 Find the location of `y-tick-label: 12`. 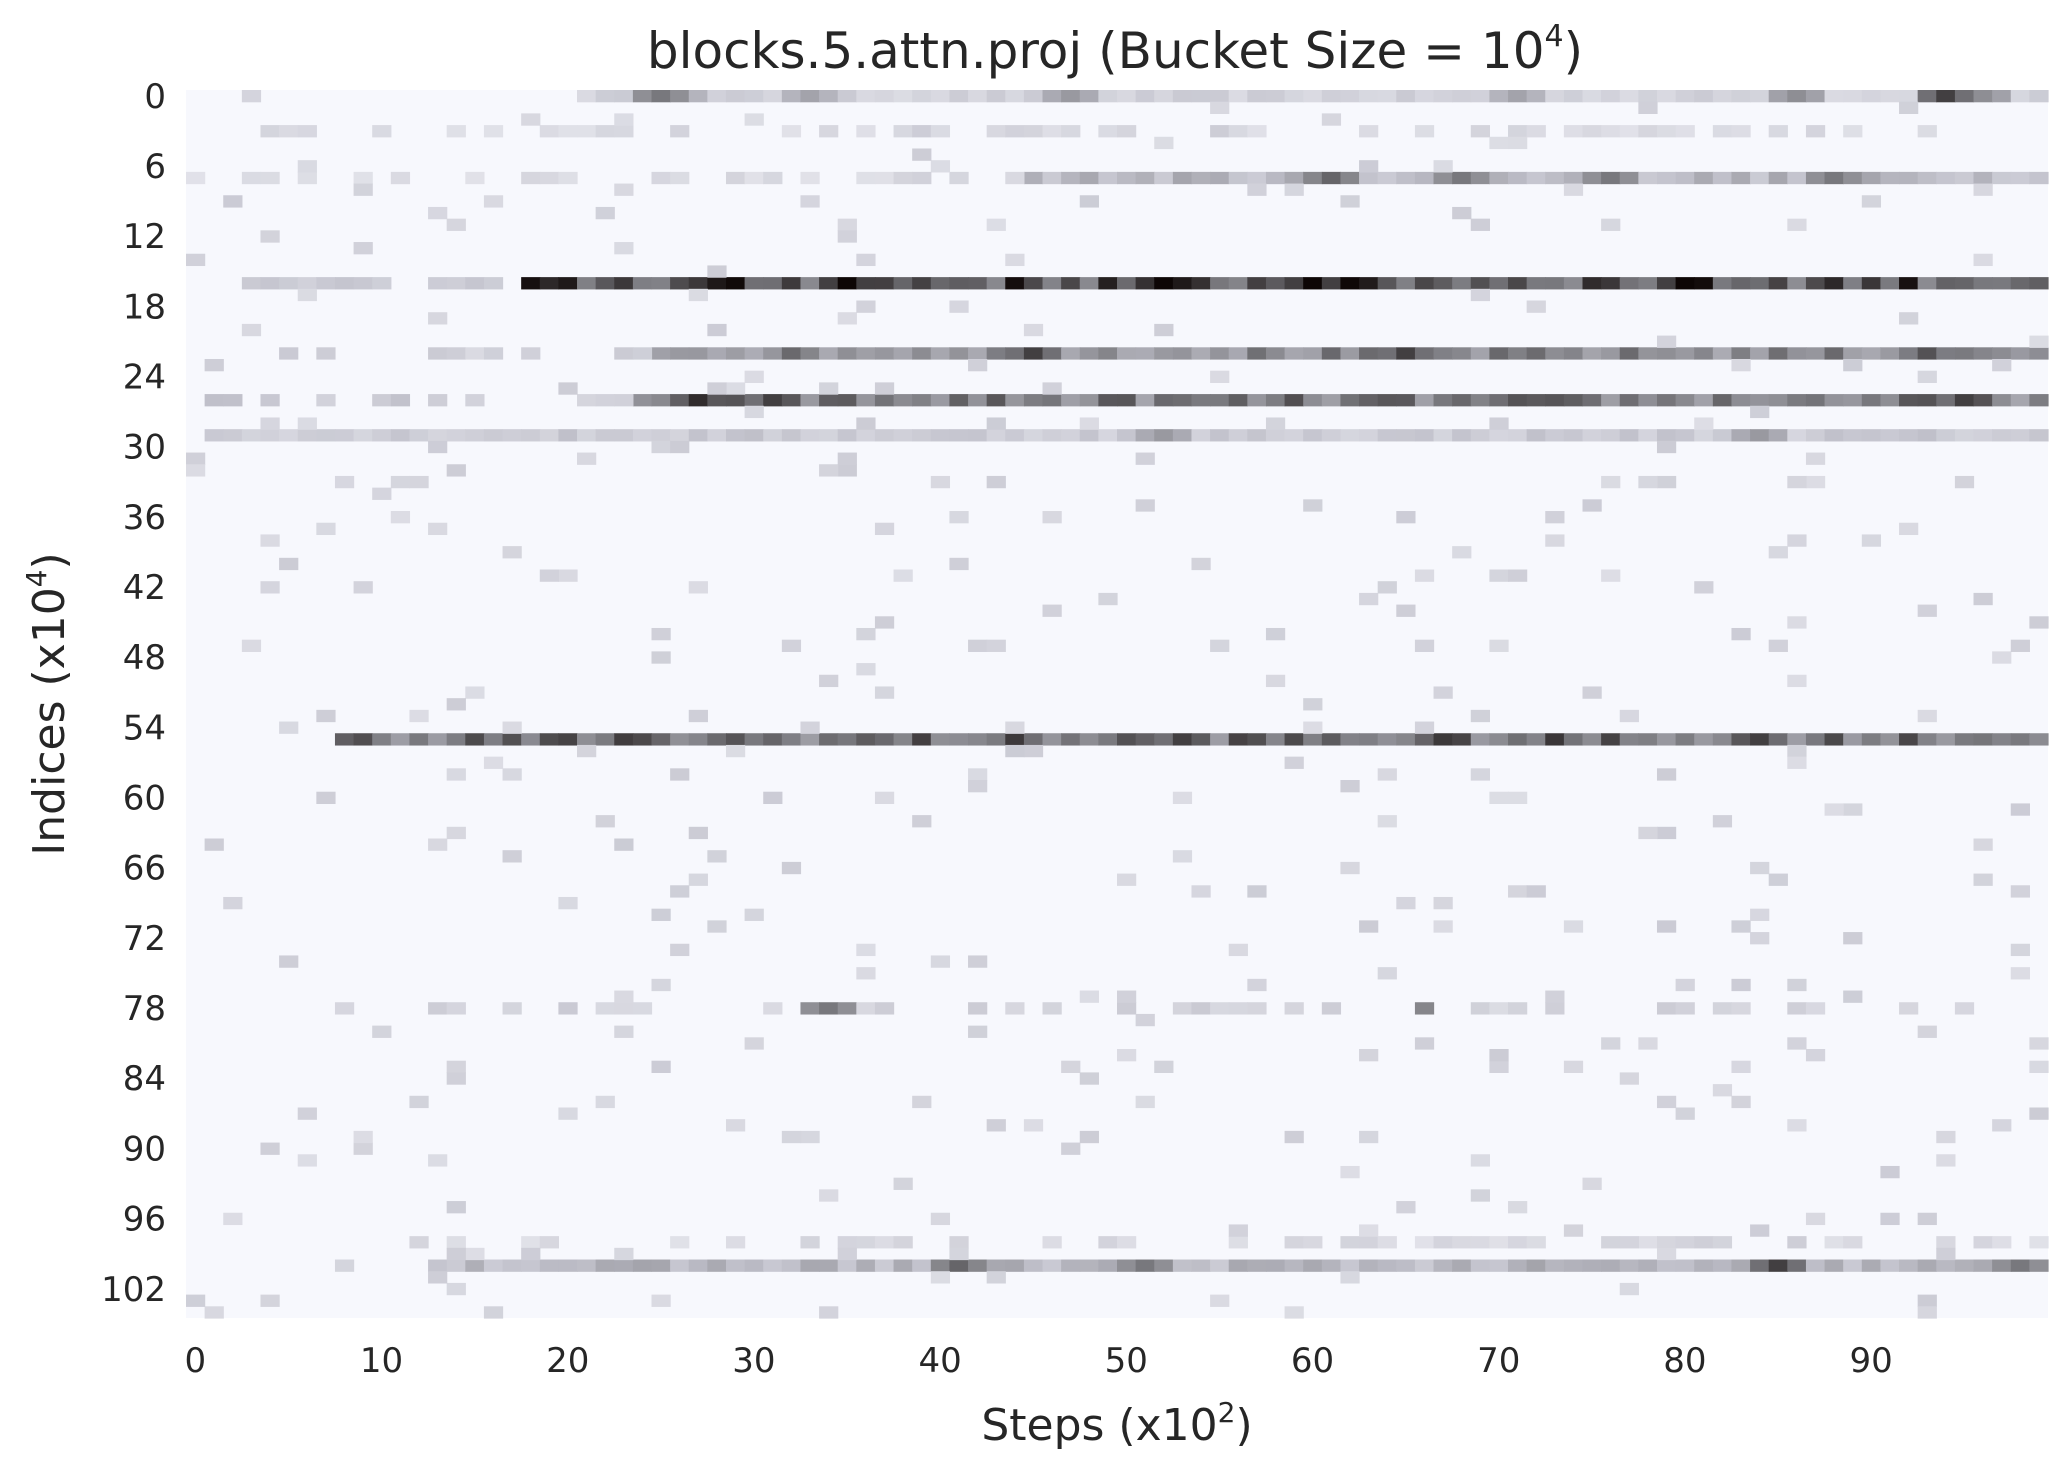

y-tick-label: 12 is located at coordinates (144, 237).